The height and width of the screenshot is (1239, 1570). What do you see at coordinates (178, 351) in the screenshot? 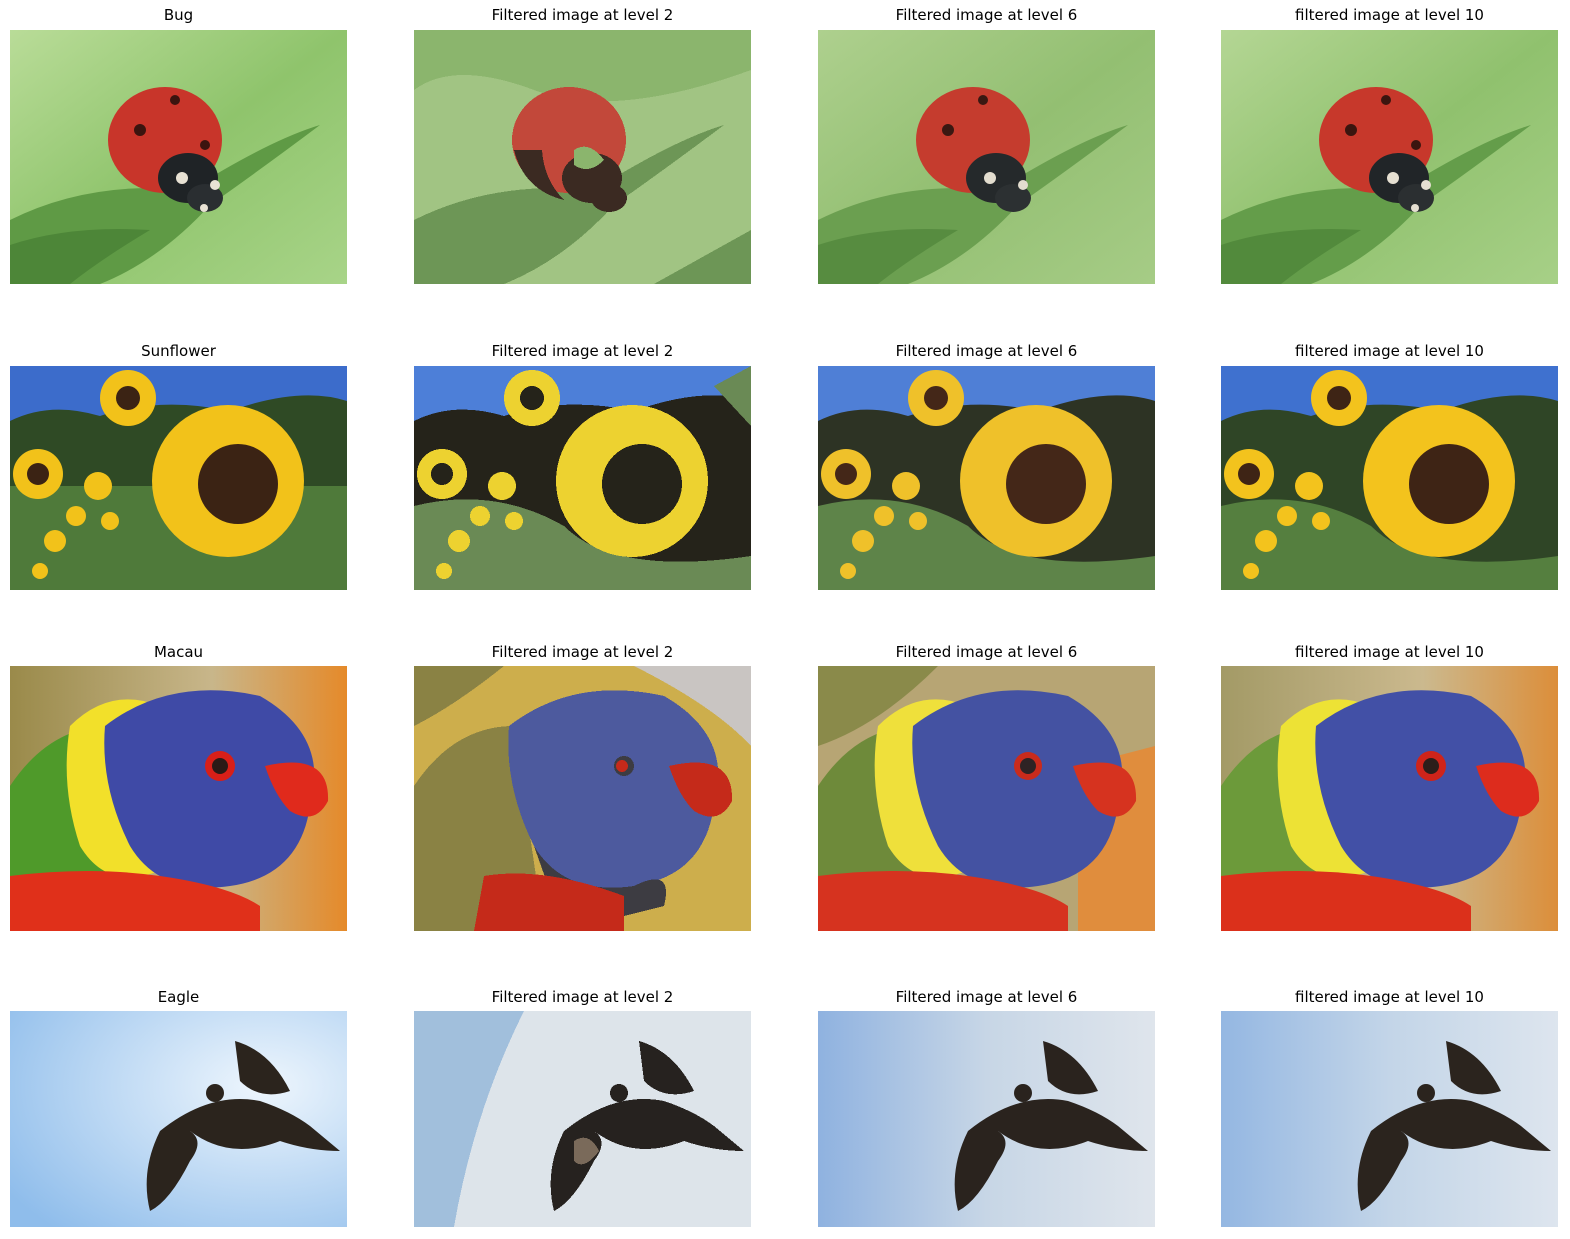
I see `panel-title: Sunflower` at bounding box center [178, 351].